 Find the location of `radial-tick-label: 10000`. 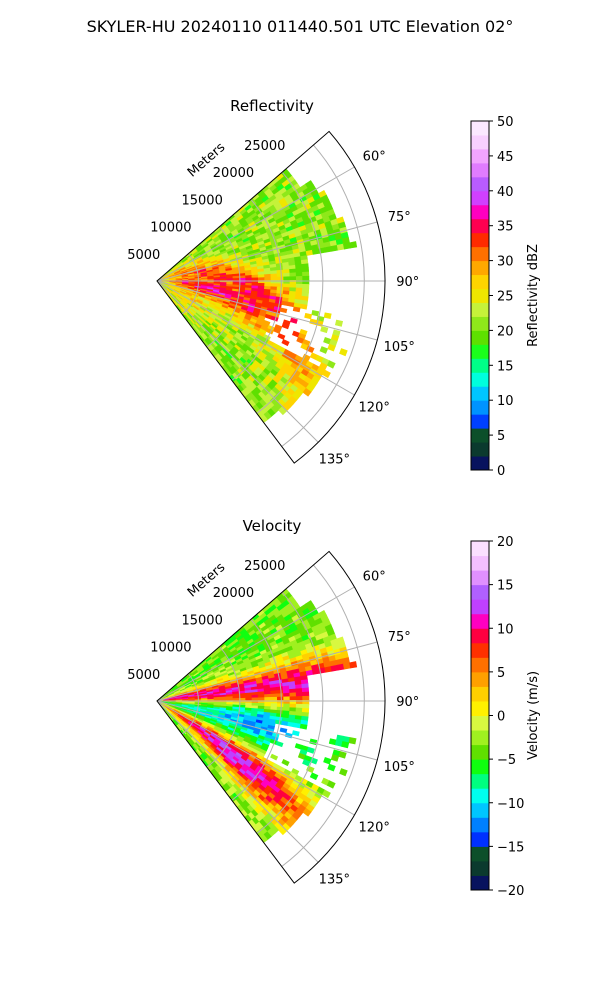

radial-tick-label: 10000 is located at coordinates (170, 228).